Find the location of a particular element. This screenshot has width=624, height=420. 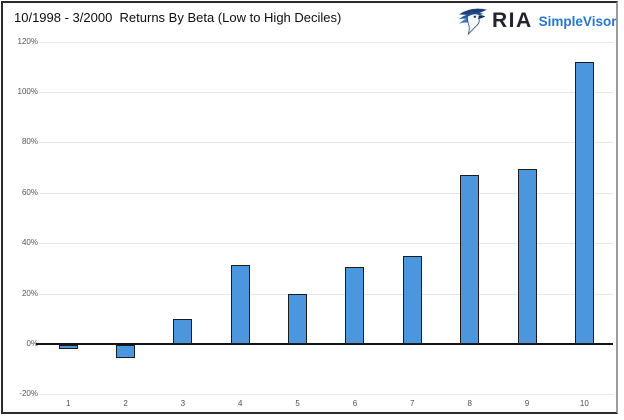

product-text: SimpleVisor is located at coordinates (577, 21).